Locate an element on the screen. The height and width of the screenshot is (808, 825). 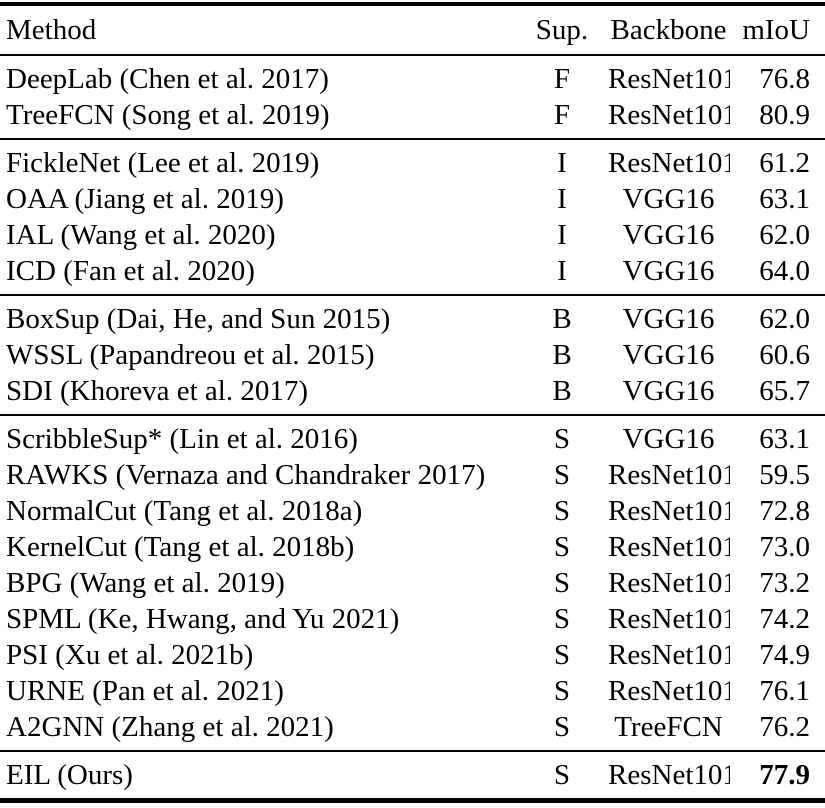
miou-cell: 59.5 is located at coordinates (784, 475).